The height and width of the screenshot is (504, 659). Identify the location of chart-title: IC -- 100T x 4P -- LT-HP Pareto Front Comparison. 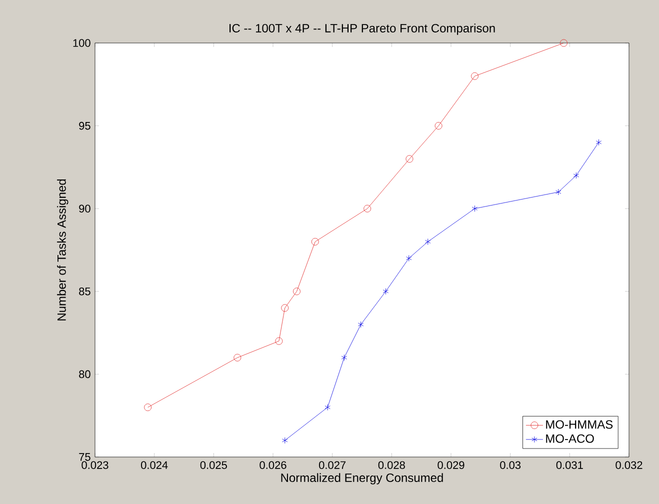
(362, 29).